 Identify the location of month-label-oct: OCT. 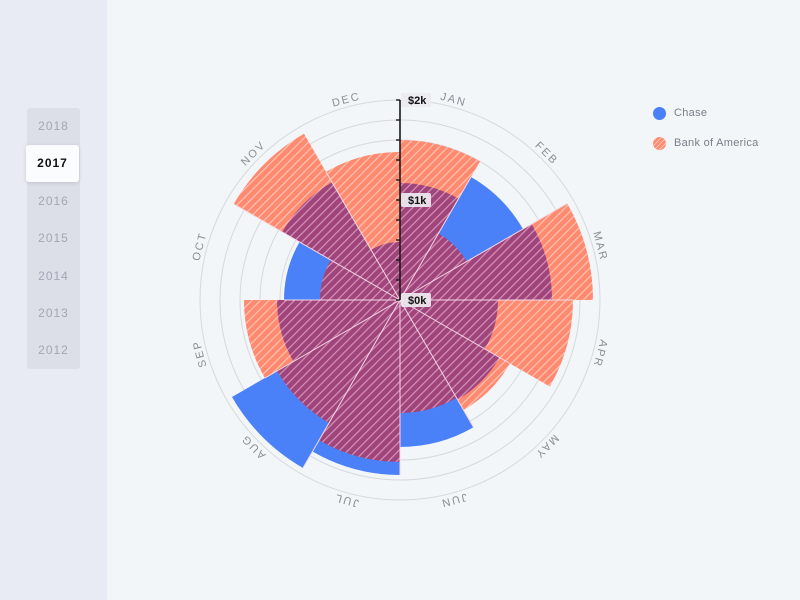
(199, 246).